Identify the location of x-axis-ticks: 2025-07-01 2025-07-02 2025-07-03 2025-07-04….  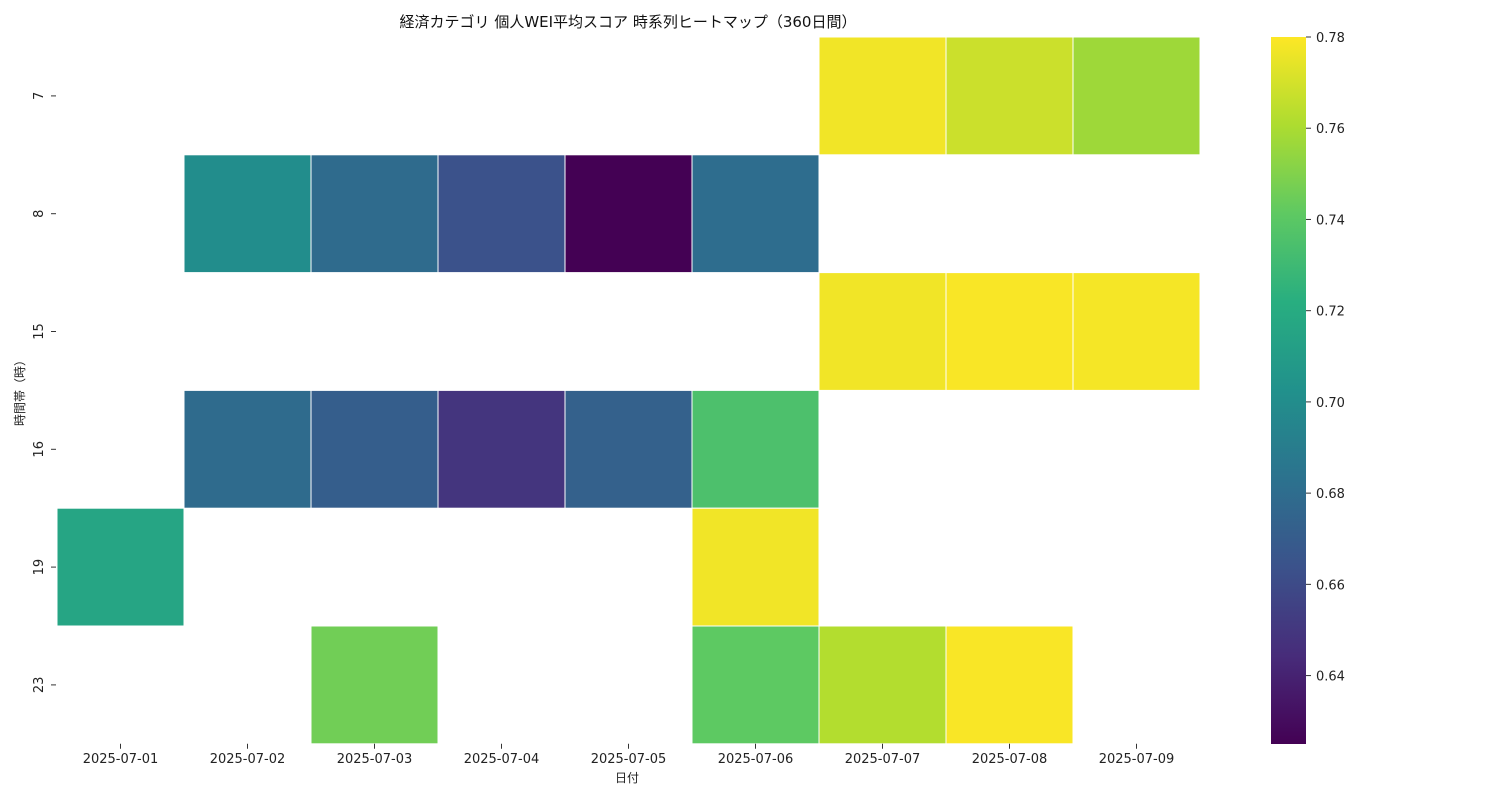
(629, 755).